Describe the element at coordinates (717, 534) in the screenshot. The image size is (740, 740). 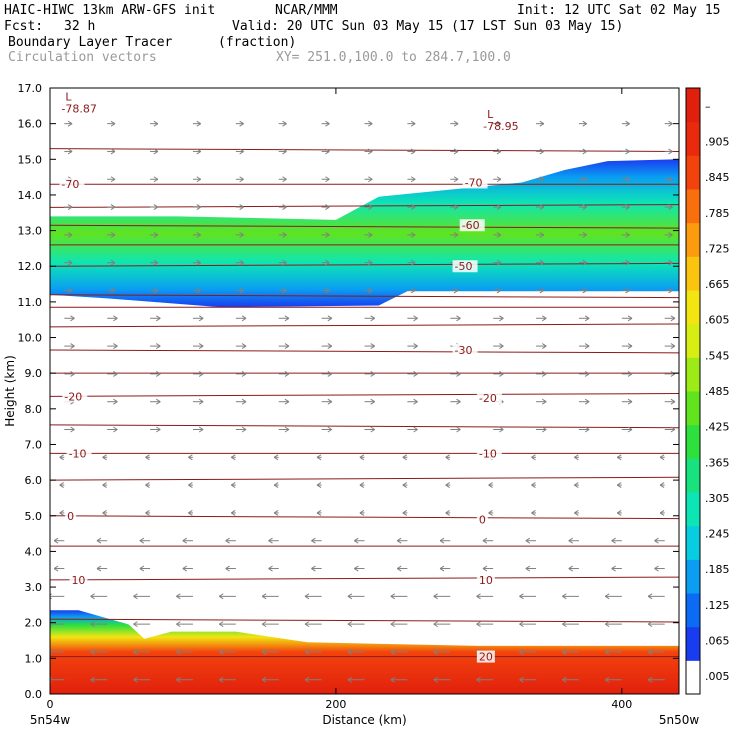
I see `colorbar-label: .245` at that location.